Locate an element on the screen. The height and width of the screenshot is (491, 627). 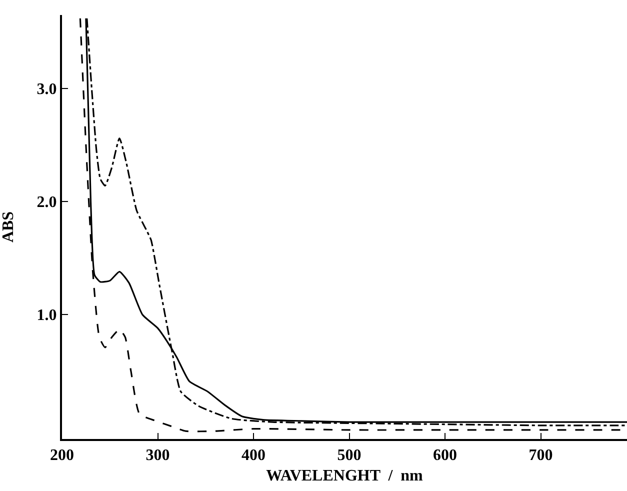
y-tick-label: 1.0 is located at coordinates (46, 315).